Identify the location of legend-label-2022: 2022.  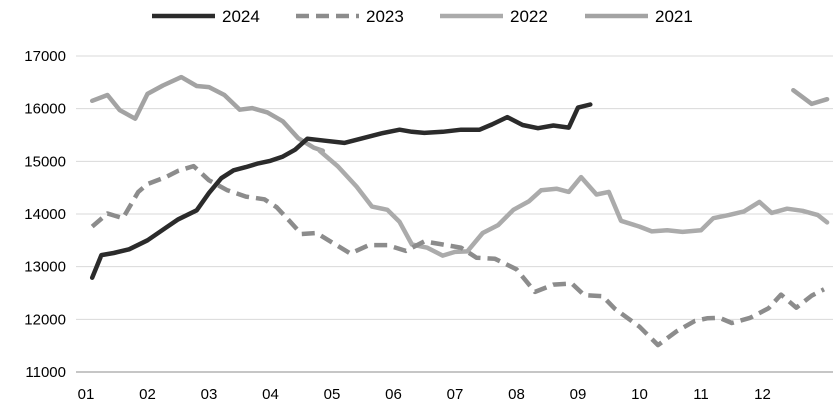
(529, 16).